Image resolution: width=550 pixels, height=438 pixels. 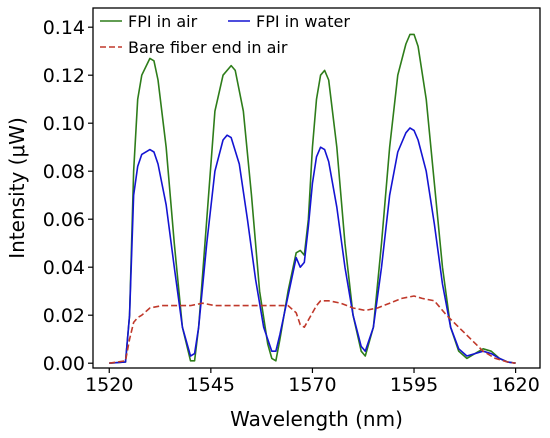 I want to click on legend-label-1: FPI in air, so click(x=163, y=21).